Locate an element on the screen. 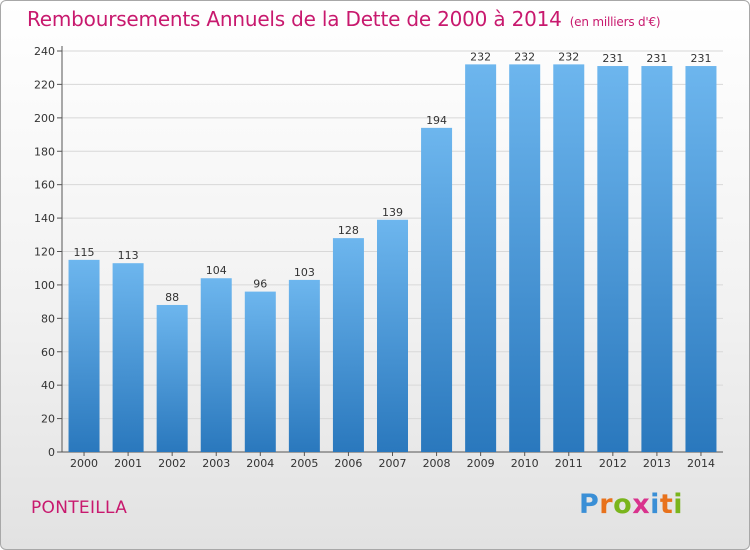 The height and width of the screenshot is (550, 750). x-tick-label: 2013 is located at coordinates (657, 463).